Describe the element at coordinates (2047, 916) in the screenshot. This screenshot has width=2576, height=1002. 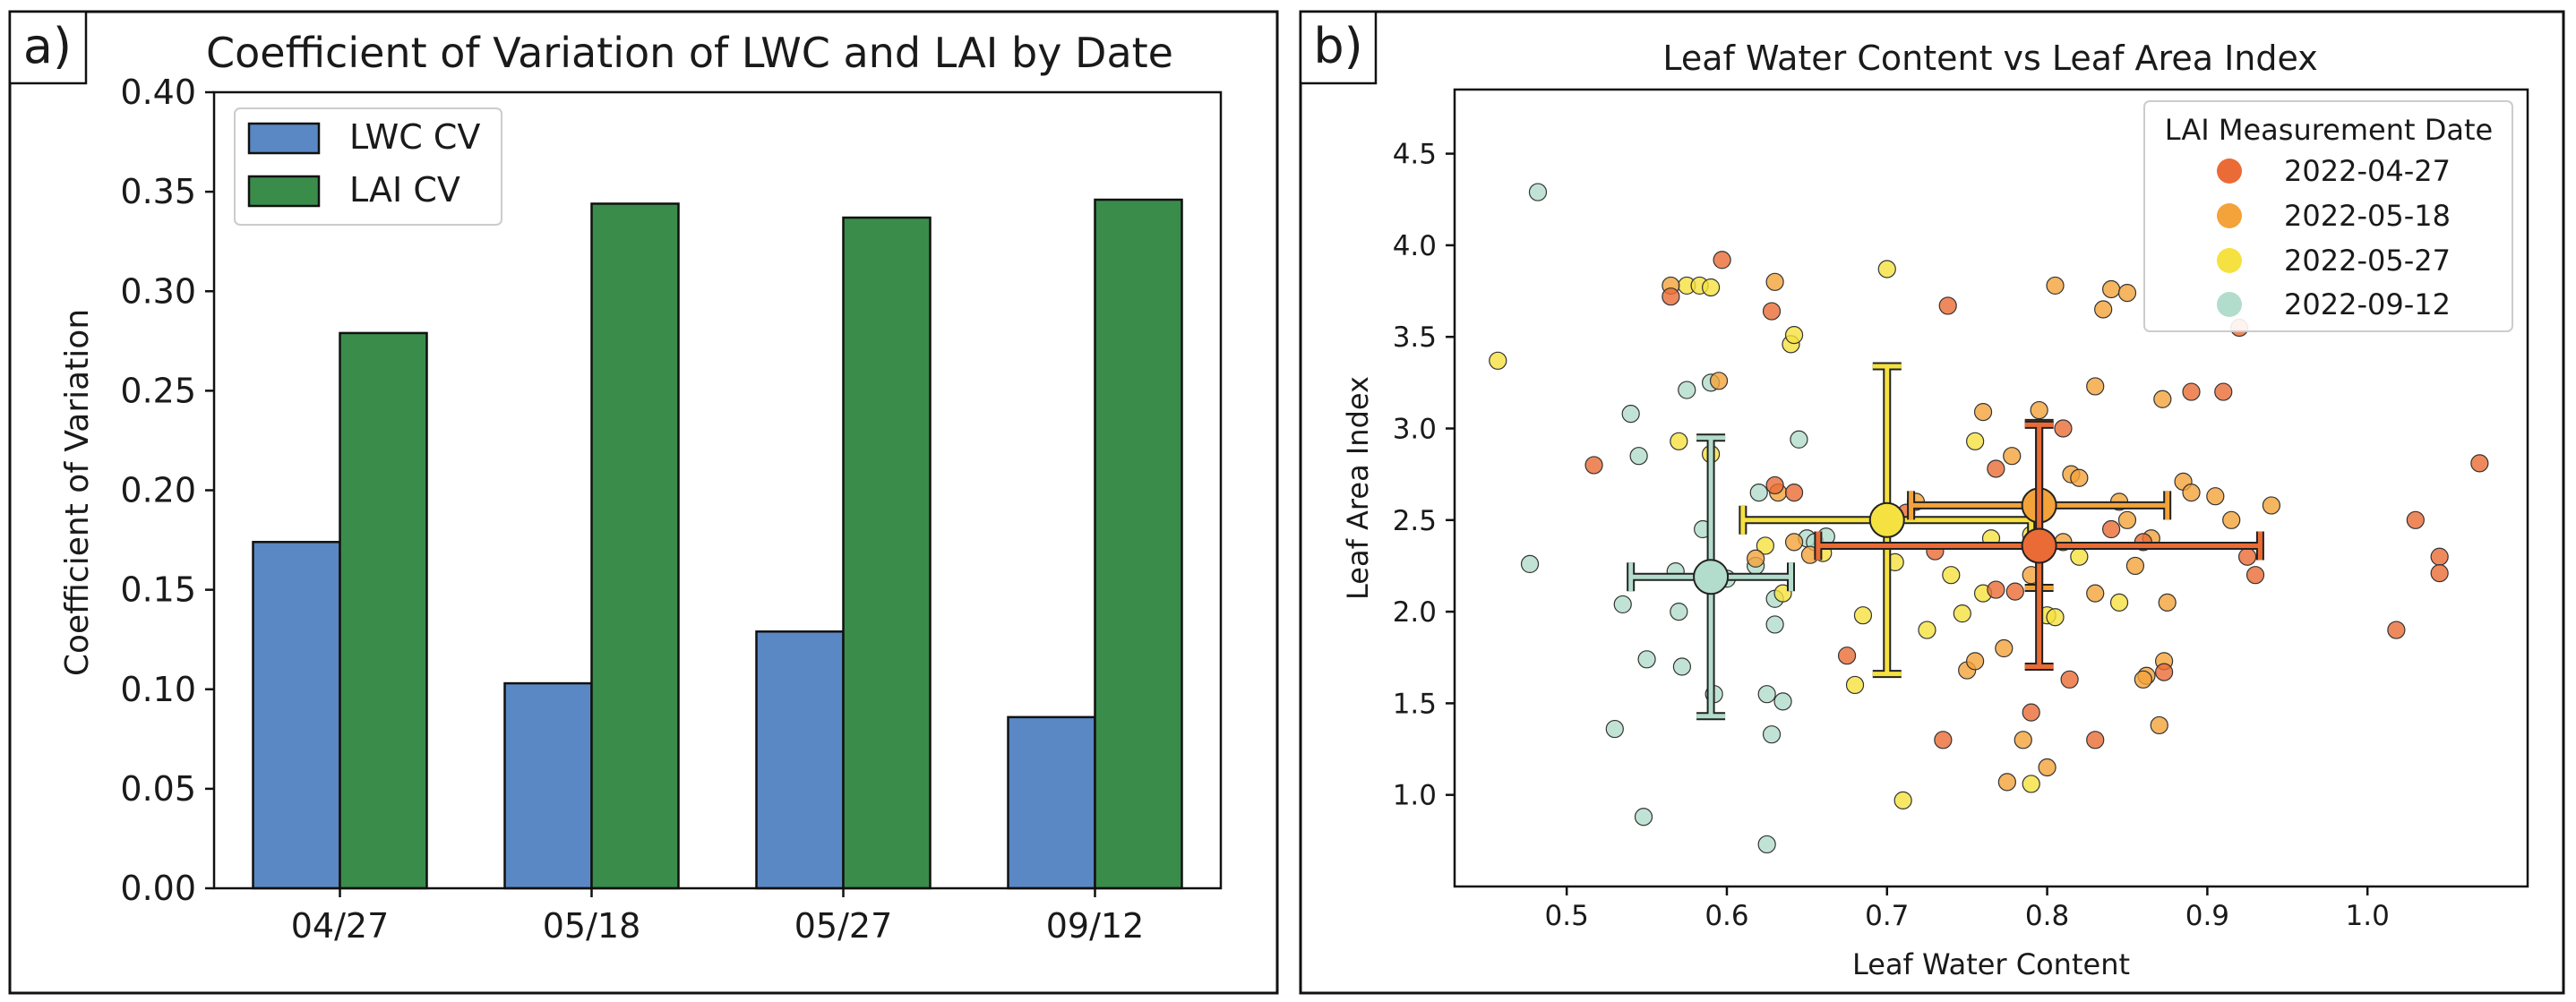
I see `scatter-x-tick-label: 0.8` at that location.